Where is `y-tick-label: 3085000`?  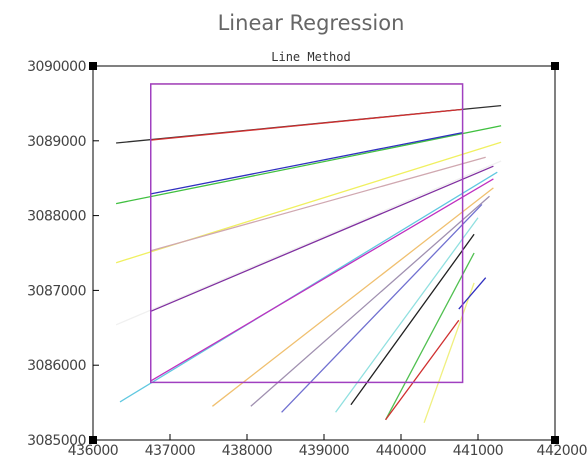 y-tick-label: 3085000 is located at coordinates (56, 441).